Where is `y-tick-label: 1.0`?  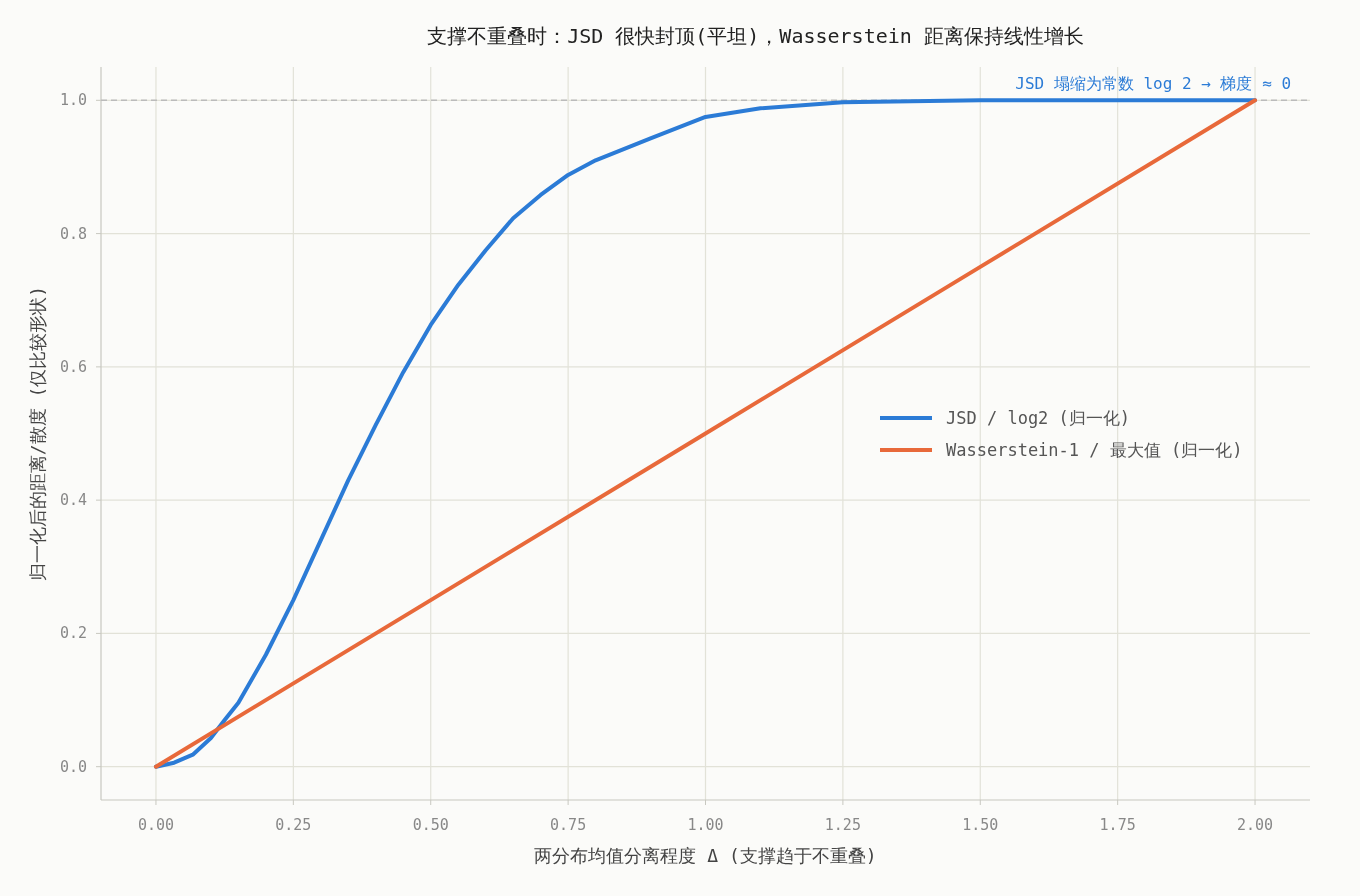 y-tick-label: 1.0 is located at coordinates (73, 100).